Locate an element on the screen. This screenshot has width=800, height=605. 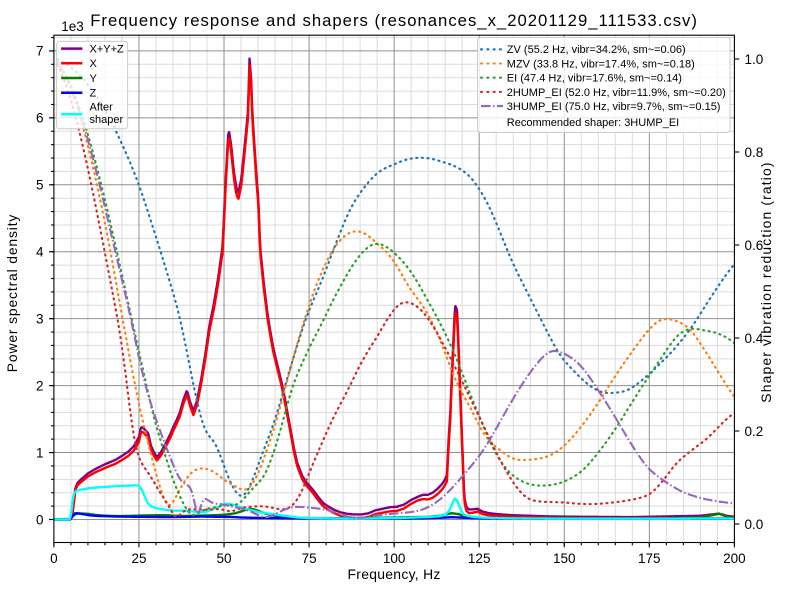
svg-text:MZV (33.8 Hz, vibr=17.4%, sm~=: MZV (33.8 Hz, vibr=17.4%, sm~=0.18) is located at coordinates (601, 64).